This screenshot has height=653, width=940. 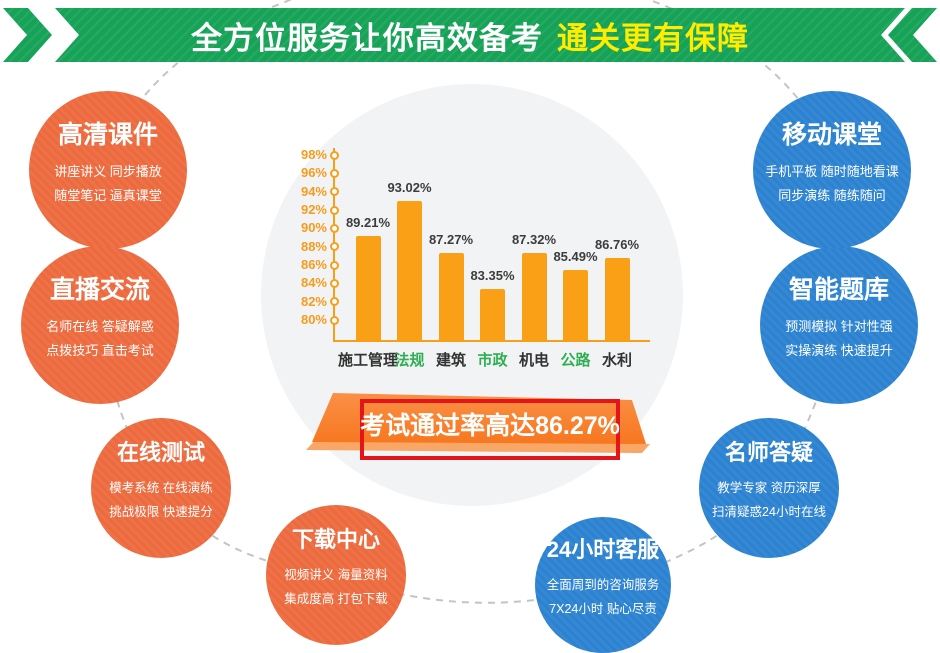 I want to click on service-desc-line: 教学专家 资历深厚, so click(x=769, y=487).